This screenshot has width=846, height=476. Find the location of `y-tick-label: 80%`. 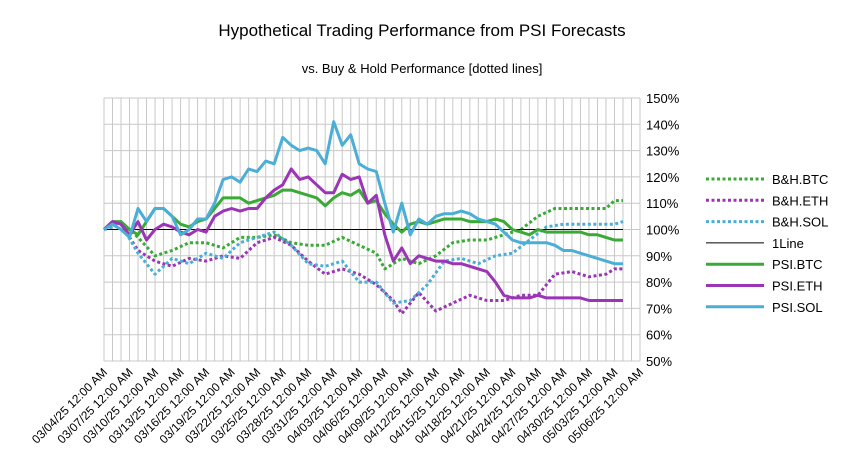

y-tick-label: 80% is located at coordinates (659, 282).